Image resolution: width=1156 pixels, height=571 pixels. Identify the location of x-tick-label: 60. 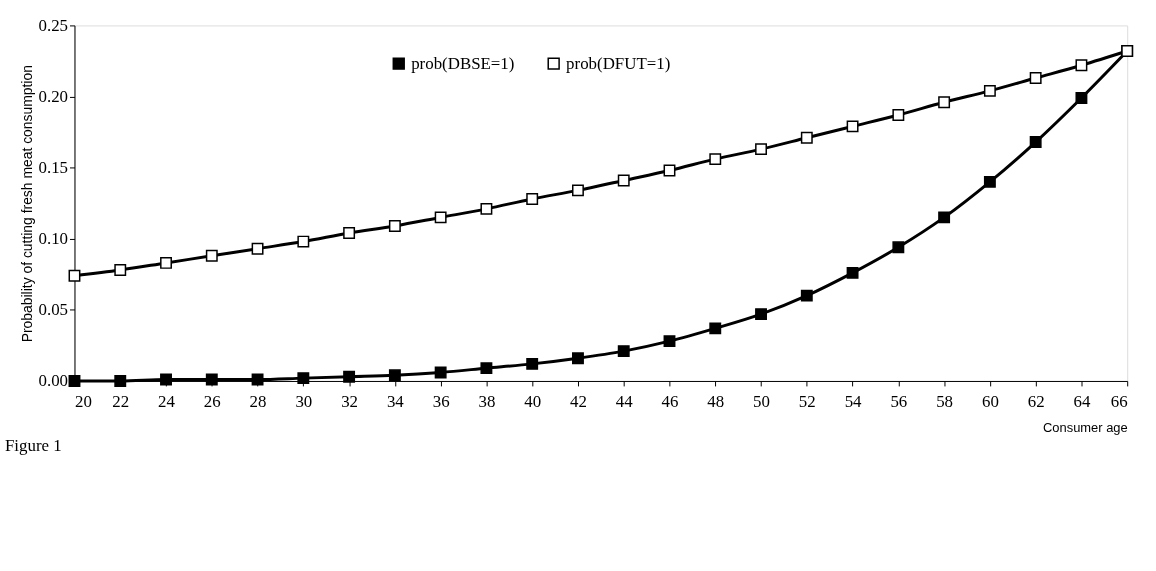
(990, 402).